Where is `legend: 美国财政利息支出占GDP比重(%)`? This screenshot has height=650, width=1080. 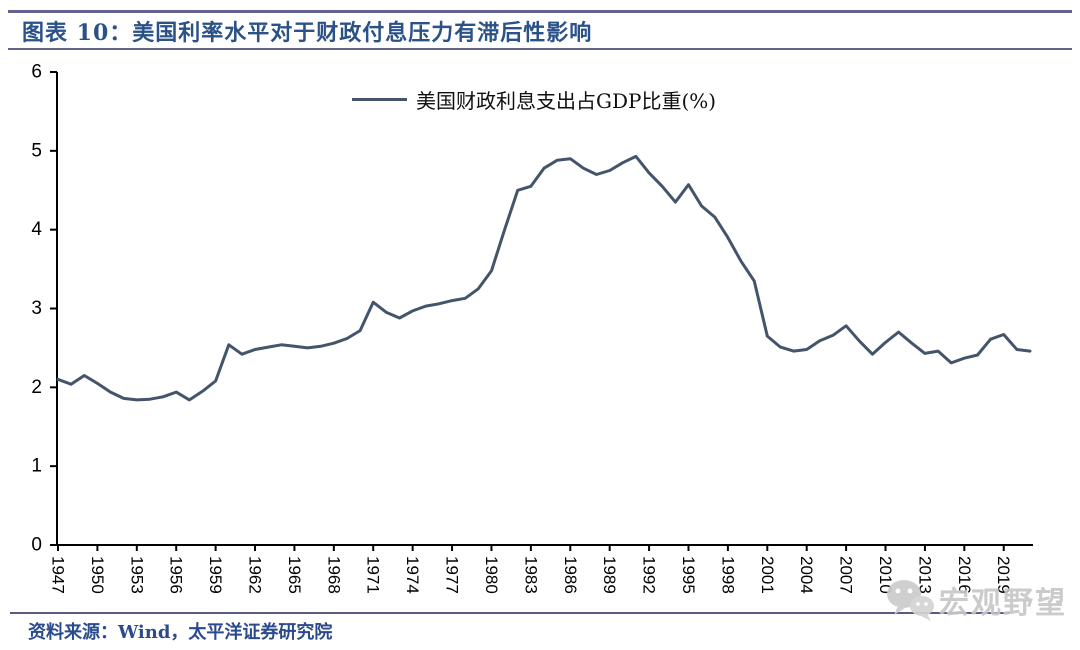
legend: 美国财政利息支出占GDP比重(%) is located at coordinates (534, 99).